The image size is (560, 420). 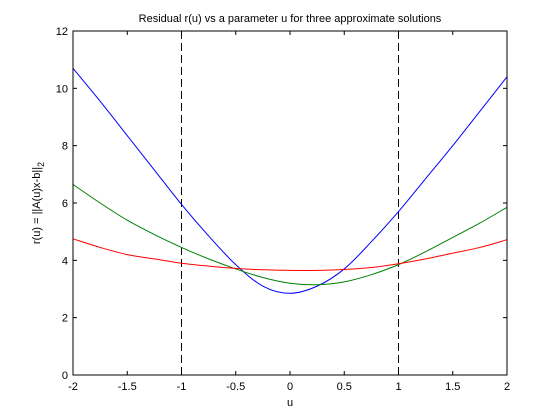 I want to click on x-tick-label: -1, so click(x=182, y=387).